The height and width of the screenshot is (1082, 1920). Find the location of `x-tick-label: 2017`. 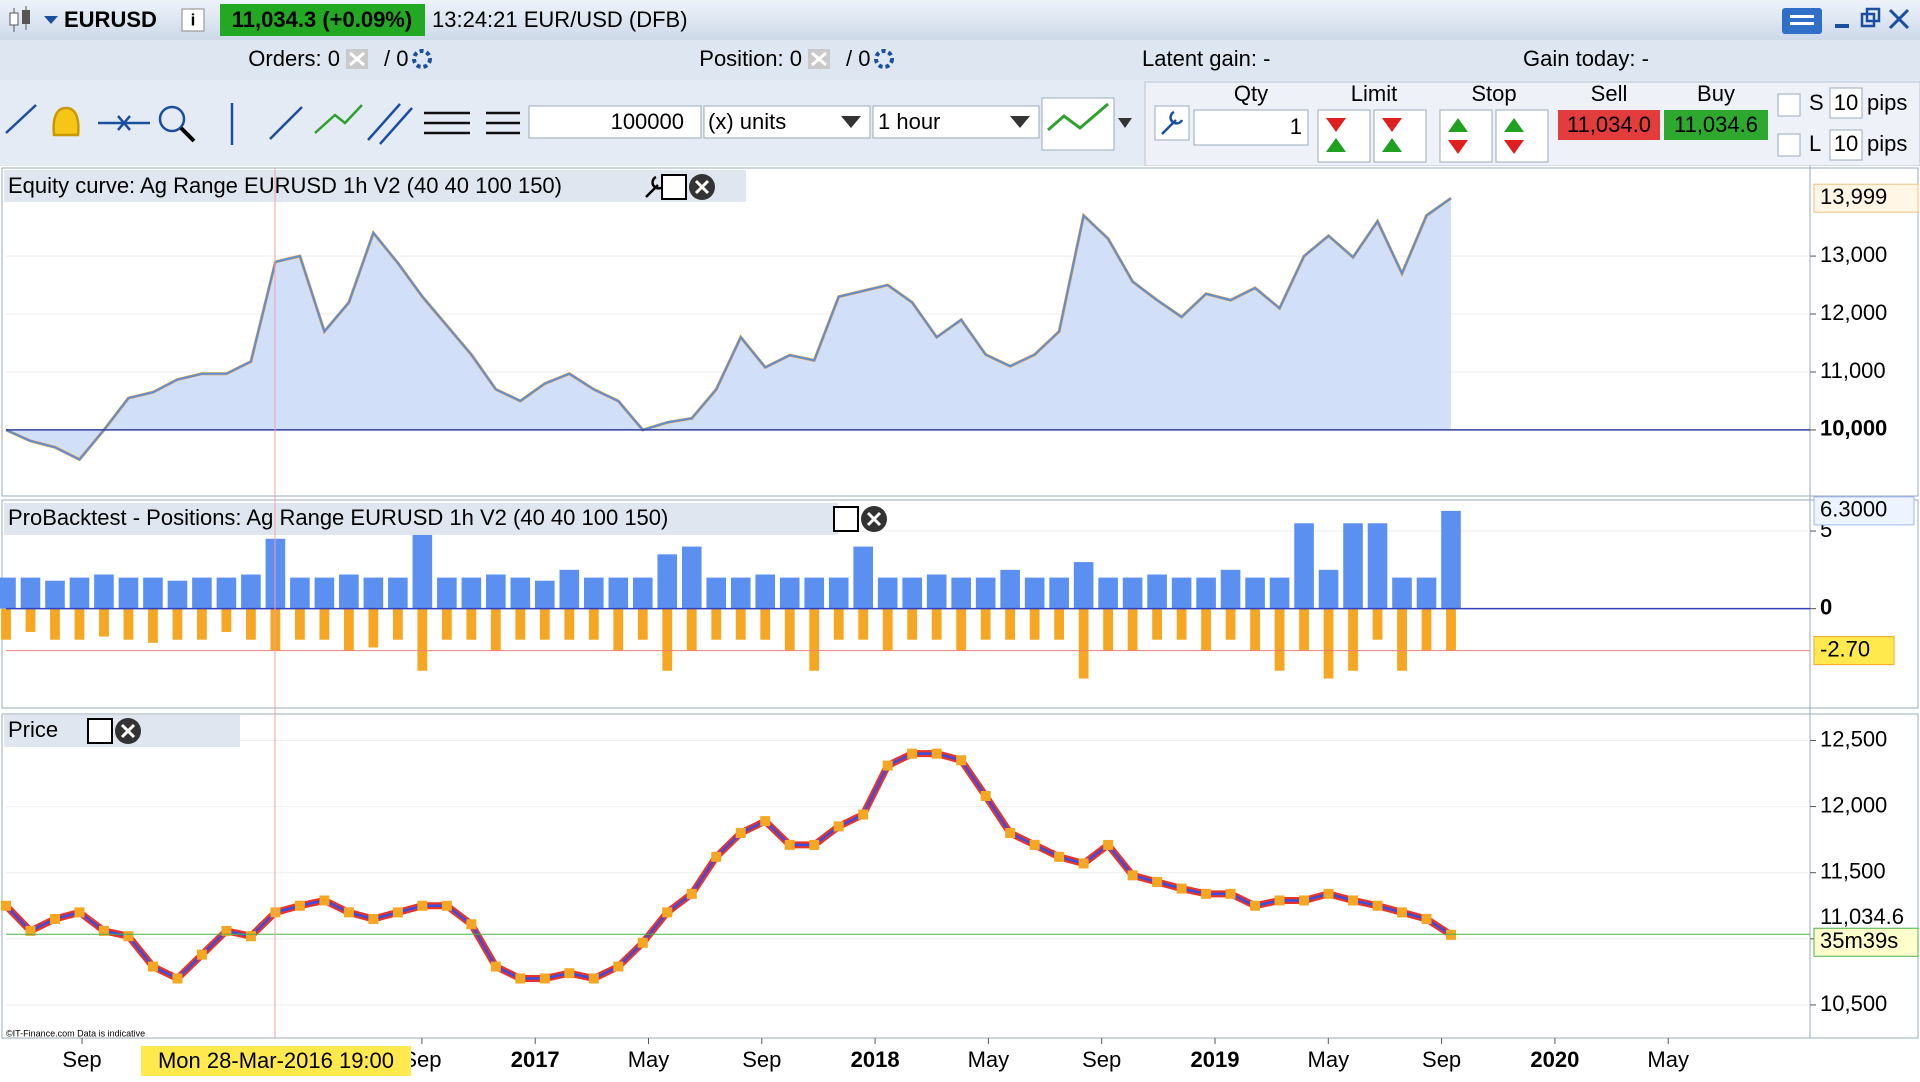

x-tick-label: 2017 is located at coordinates (535, 1059).